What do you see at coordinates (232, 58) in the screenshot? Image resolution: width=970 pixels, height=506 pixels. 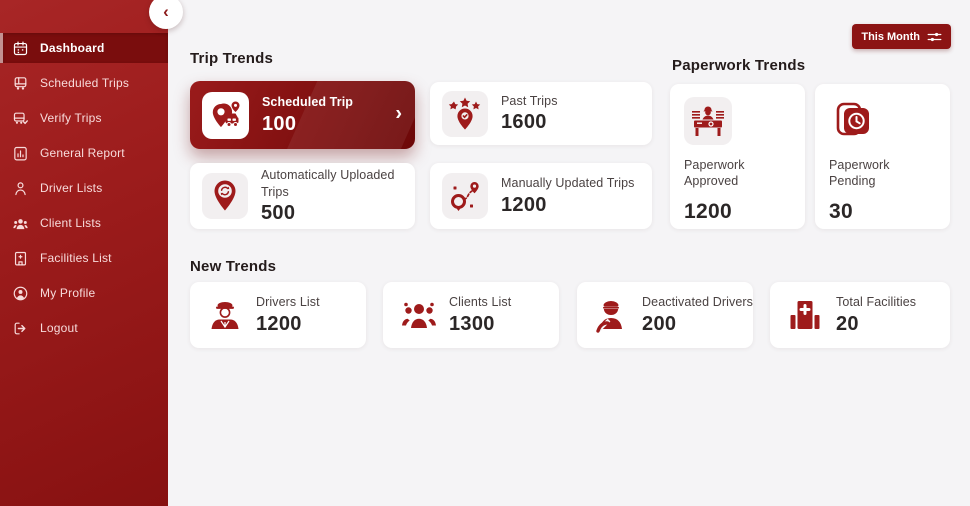 I see `section-title-trip-trends: Trip Trends` at bounding box center [232, 58].